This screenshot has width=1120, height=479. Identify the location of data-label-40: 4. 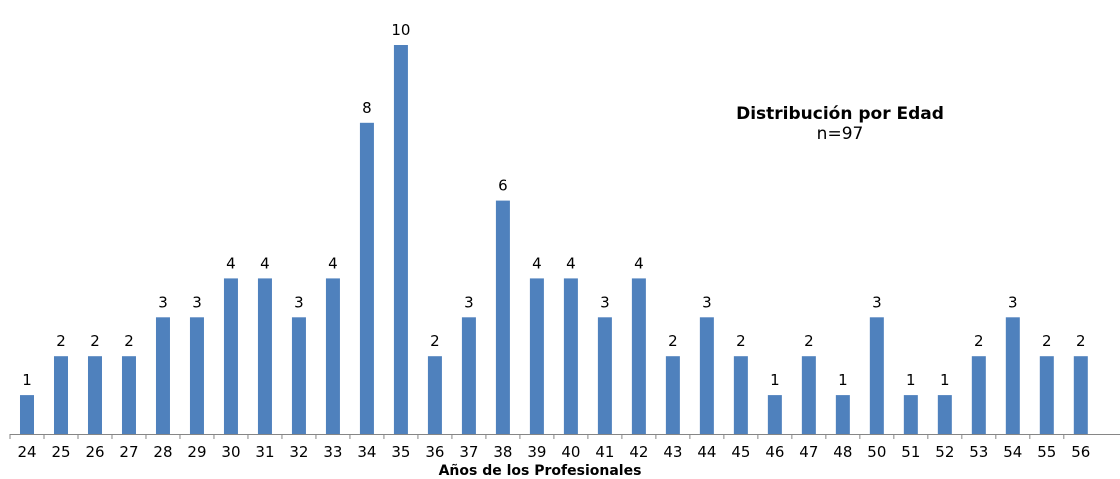
(571, 263).